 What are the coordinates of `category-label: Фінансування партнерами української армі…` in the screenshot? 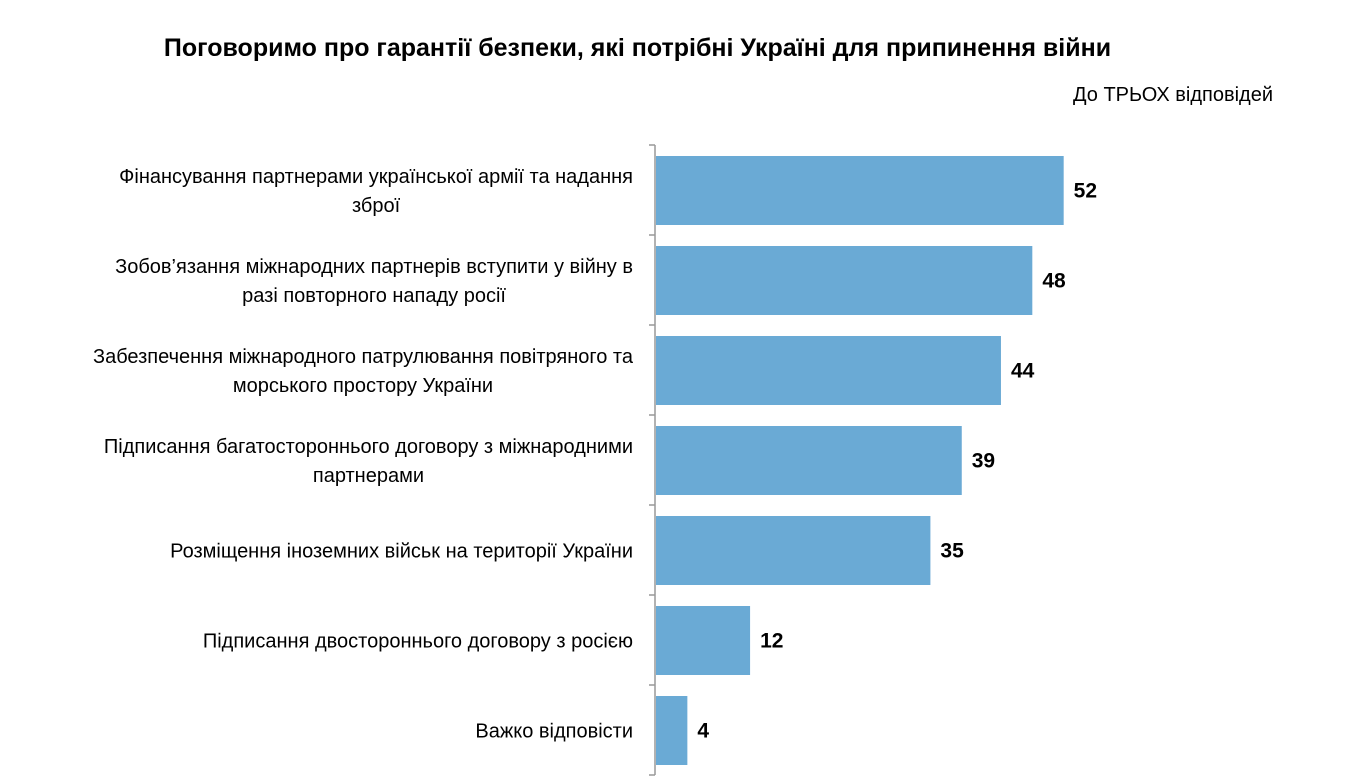 It's located at (376, 191).